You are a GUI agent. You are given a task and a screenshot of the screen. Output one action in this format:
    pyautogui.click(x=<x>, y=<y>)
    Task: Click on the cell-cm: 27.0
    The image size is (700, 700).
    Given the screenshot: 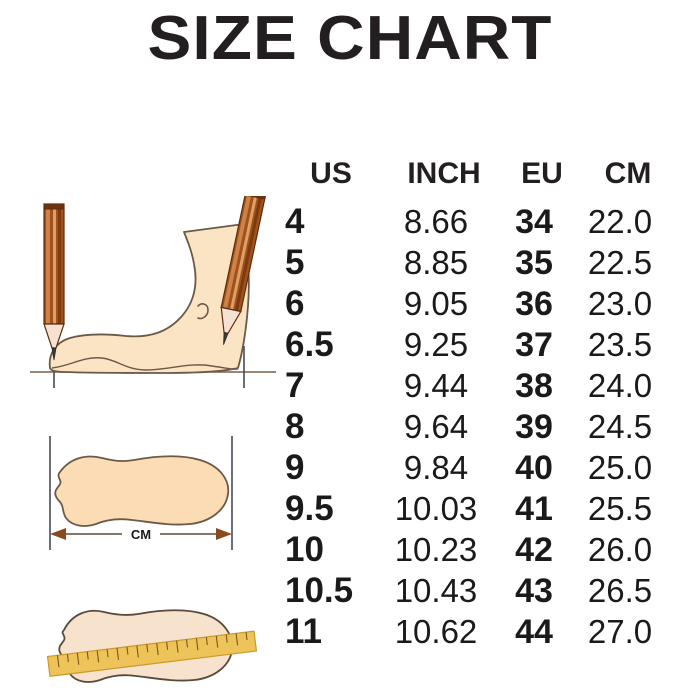 What is the action you would take?
    pyautogui.click(x=620, y=631)
    